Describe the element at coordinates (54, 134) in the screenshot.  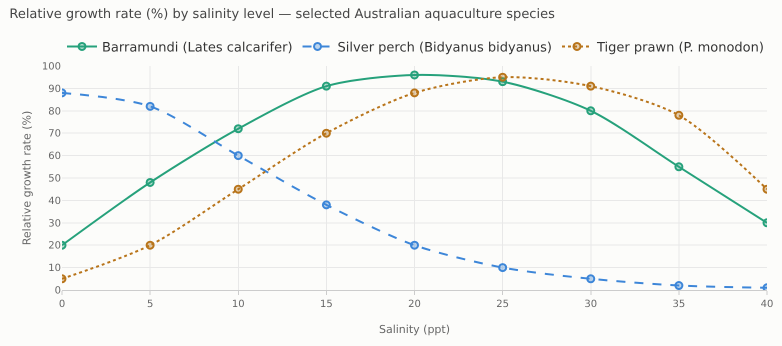
I see `y-tick-label: 70` at that location.